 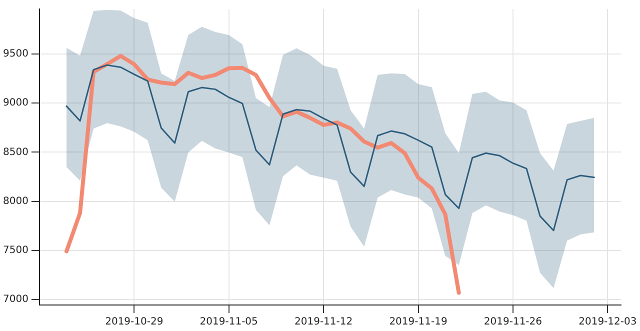 What do you see at coordinates (607, 322) in the screenshot?
I see `x-tick-label: 2019-12-03` at bounding box center [607, 322].